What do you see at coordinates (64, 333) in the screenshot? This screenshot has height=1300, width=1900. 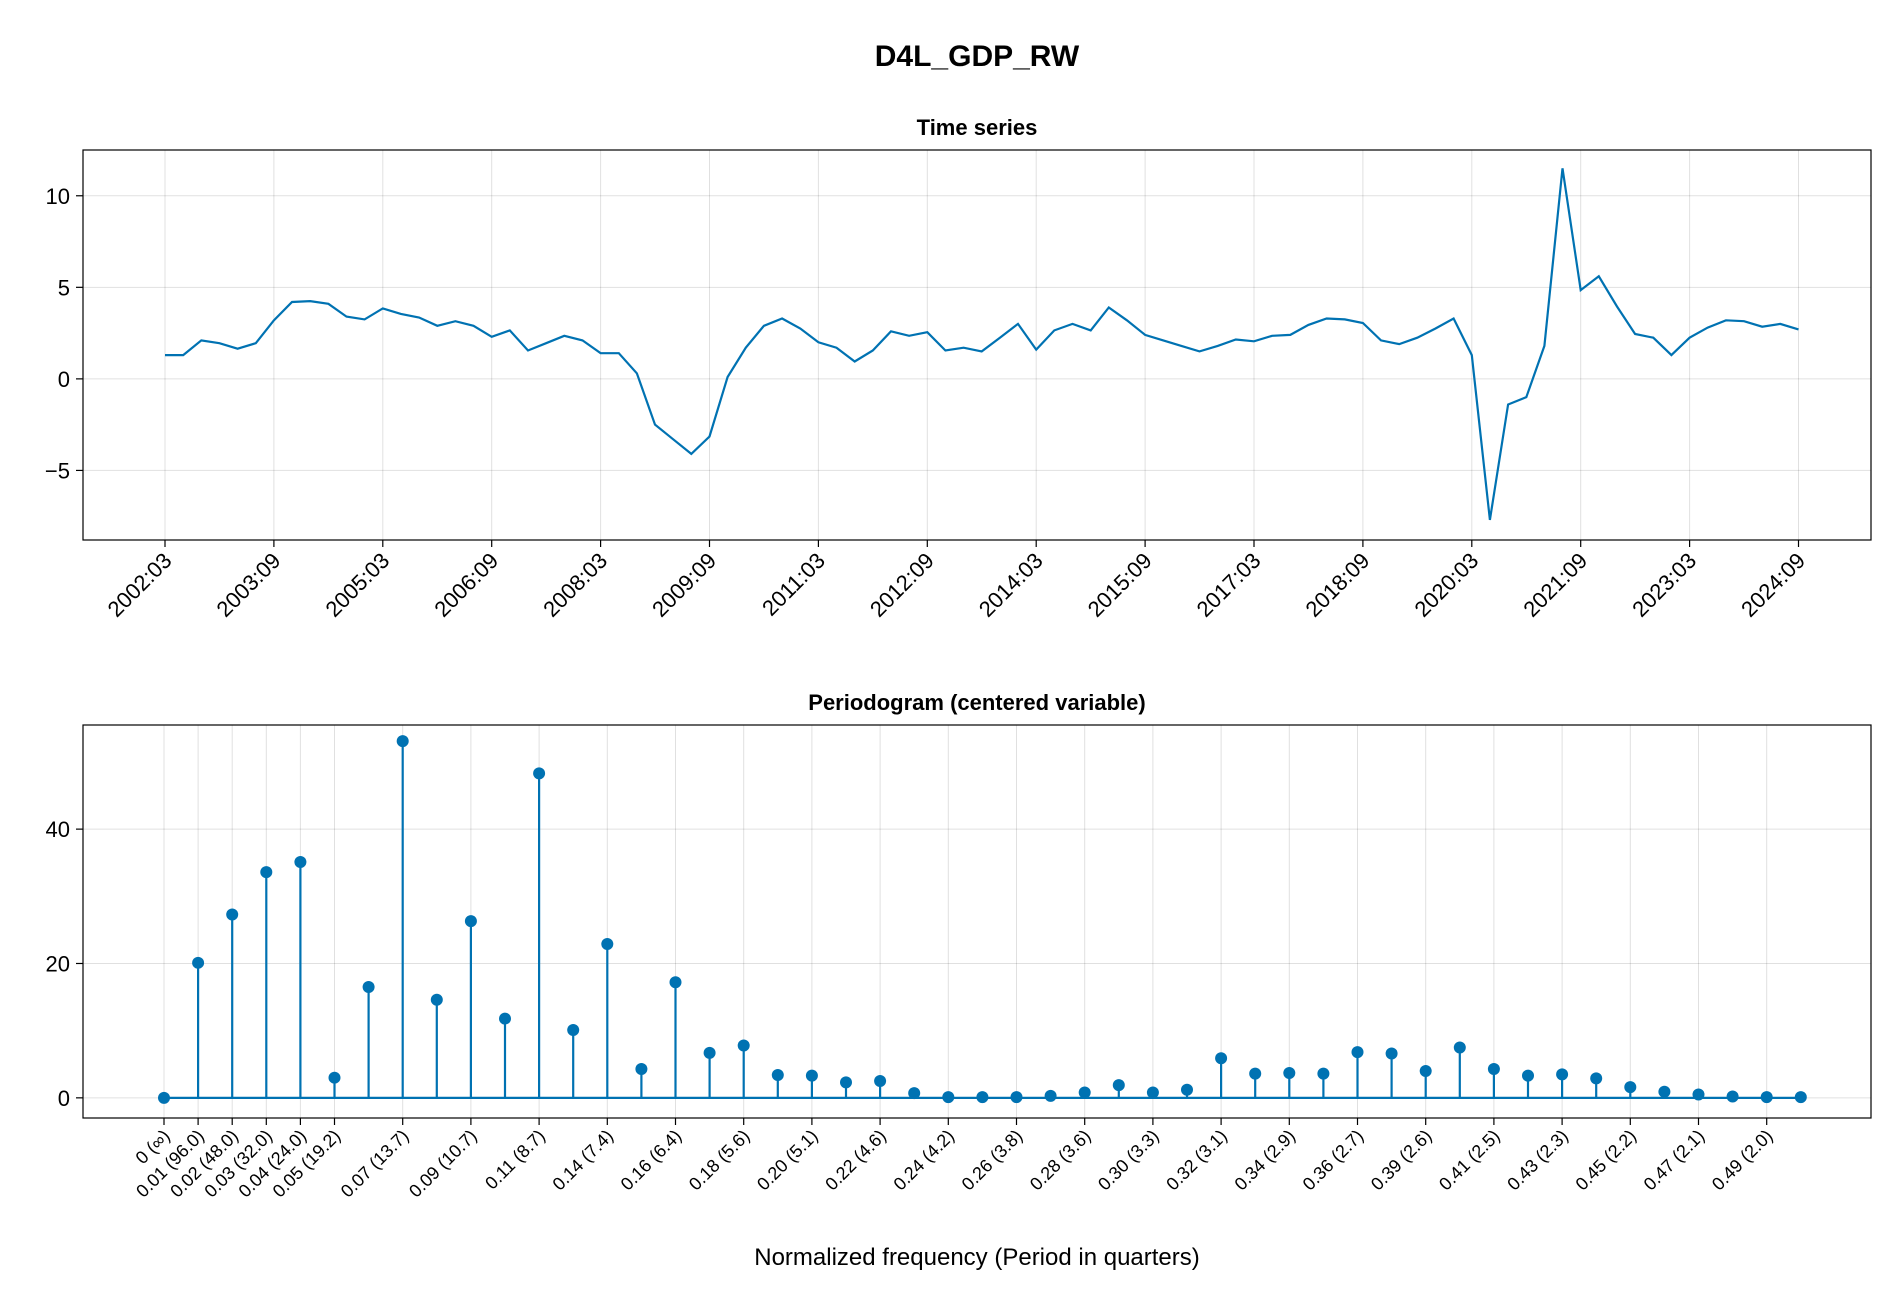 I see `time-series-y-ticks: −5 0 5 10` at bounding box center [64, 333].